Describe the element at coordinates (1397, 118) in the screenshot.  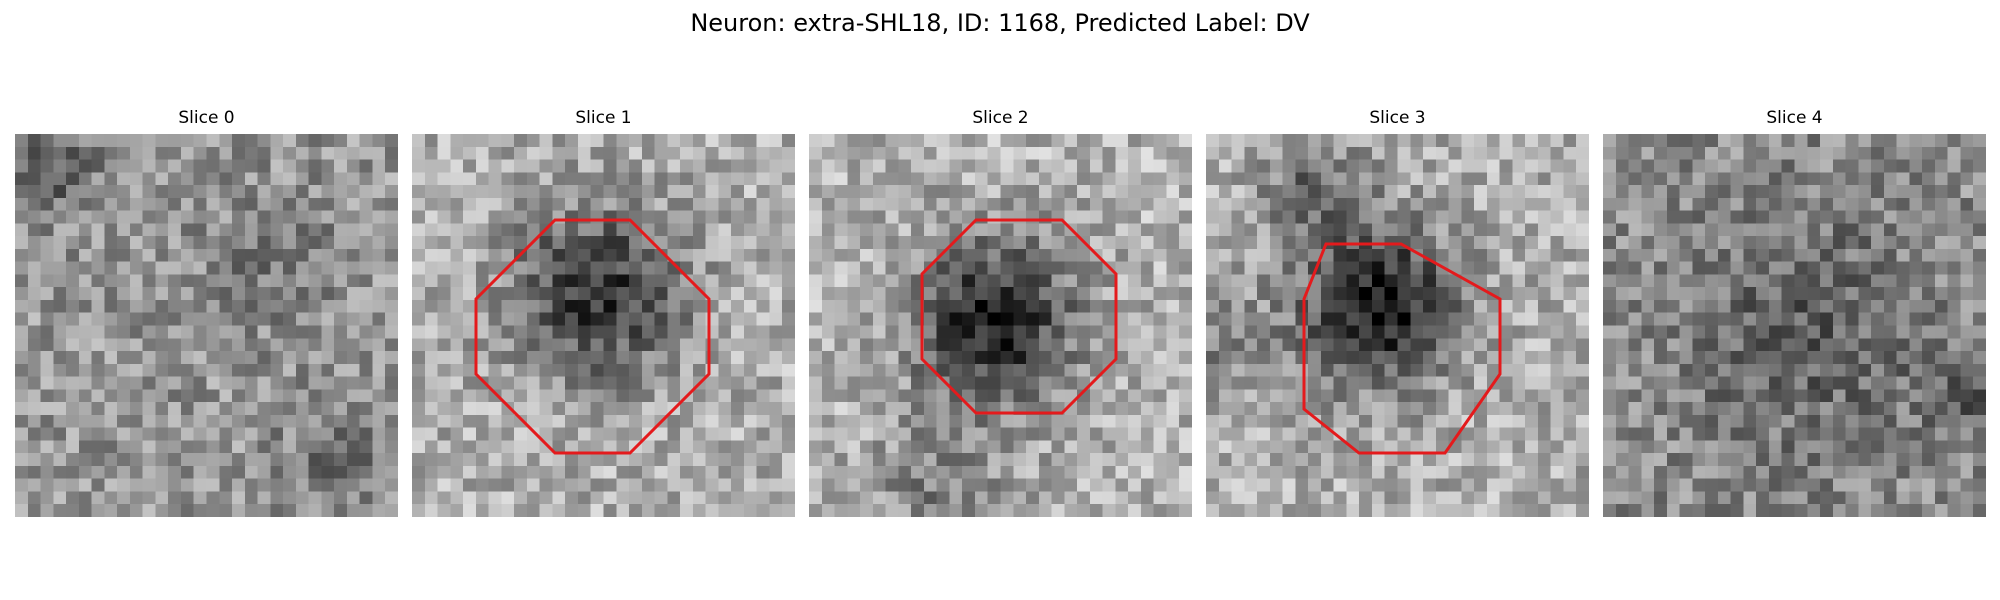
I see `panel-title: Slice 3` at that location.